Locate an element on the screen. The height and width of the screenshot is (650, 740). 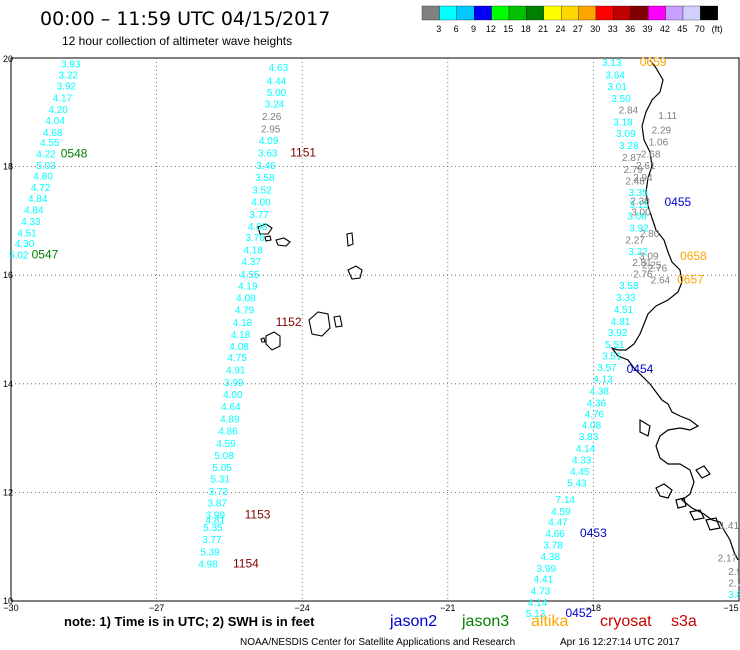
wave-height-value: 4.84 is located at coordinates (38, 199).